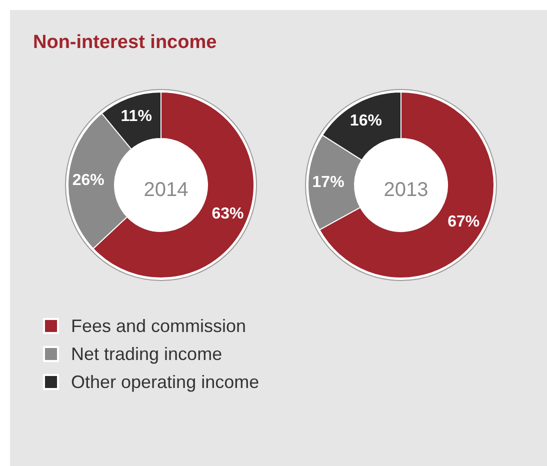 This screenshot has width=547, height=466. Describe the element at coordinates (125, 42) in the screenshot. I see `text: Non-interest income` at that location.